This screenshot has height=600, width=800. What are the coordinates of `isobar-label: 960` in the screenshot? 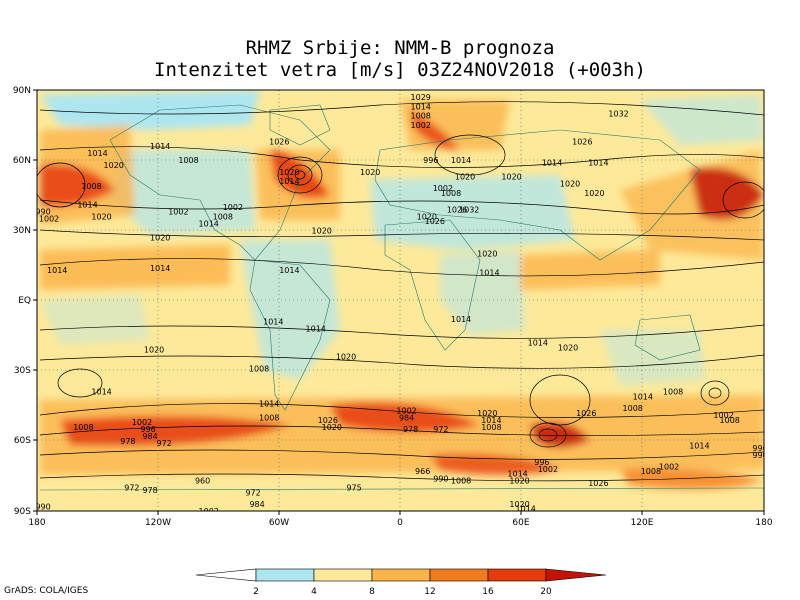 It's located at (202, 481).